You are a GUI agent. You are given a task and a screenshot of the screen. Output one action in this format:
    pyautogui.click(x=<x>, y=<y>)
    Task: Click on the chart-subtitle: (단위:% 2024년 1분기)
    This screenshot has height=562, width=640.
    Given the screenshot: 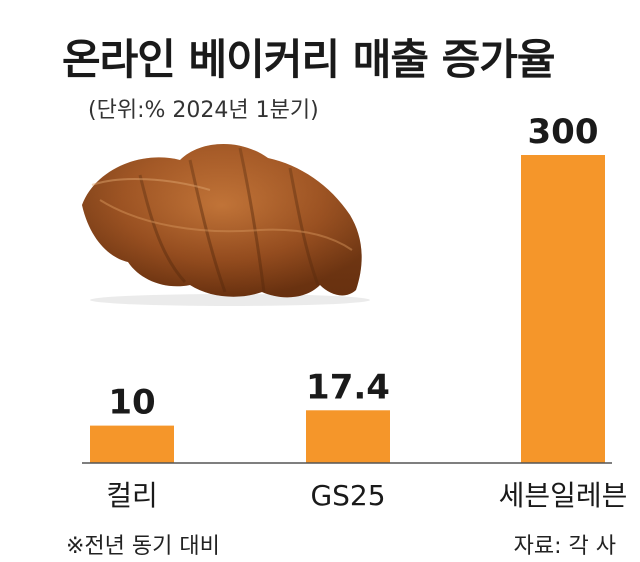 What is the action you would take?
    pyautogui.click(x=203, y=110)
    